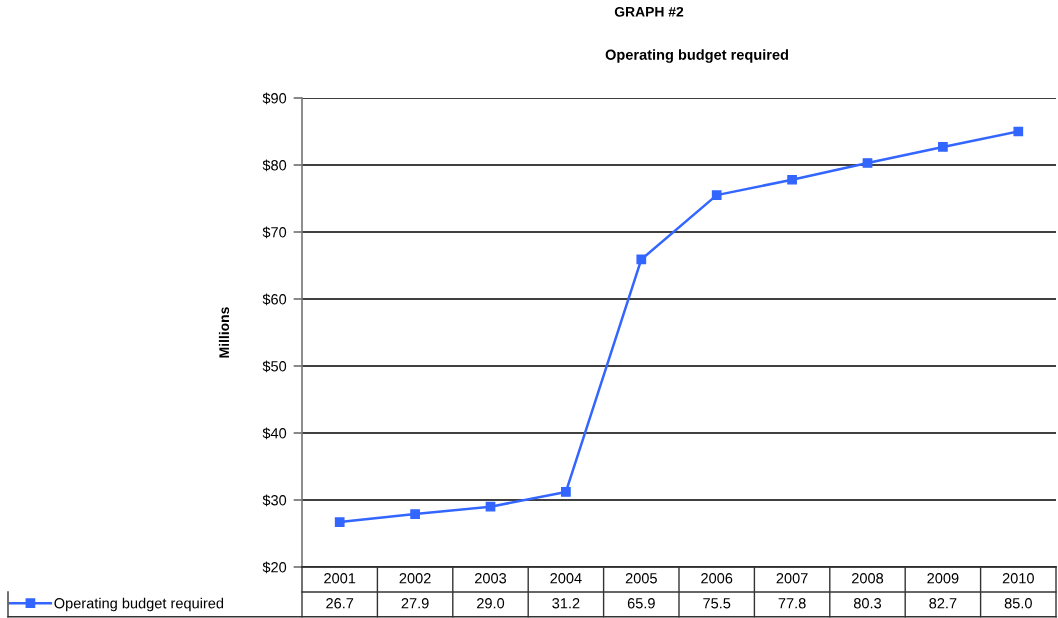 The image size is (1058, 618). I want to click on data-label: 31.2, so click(566, 603).